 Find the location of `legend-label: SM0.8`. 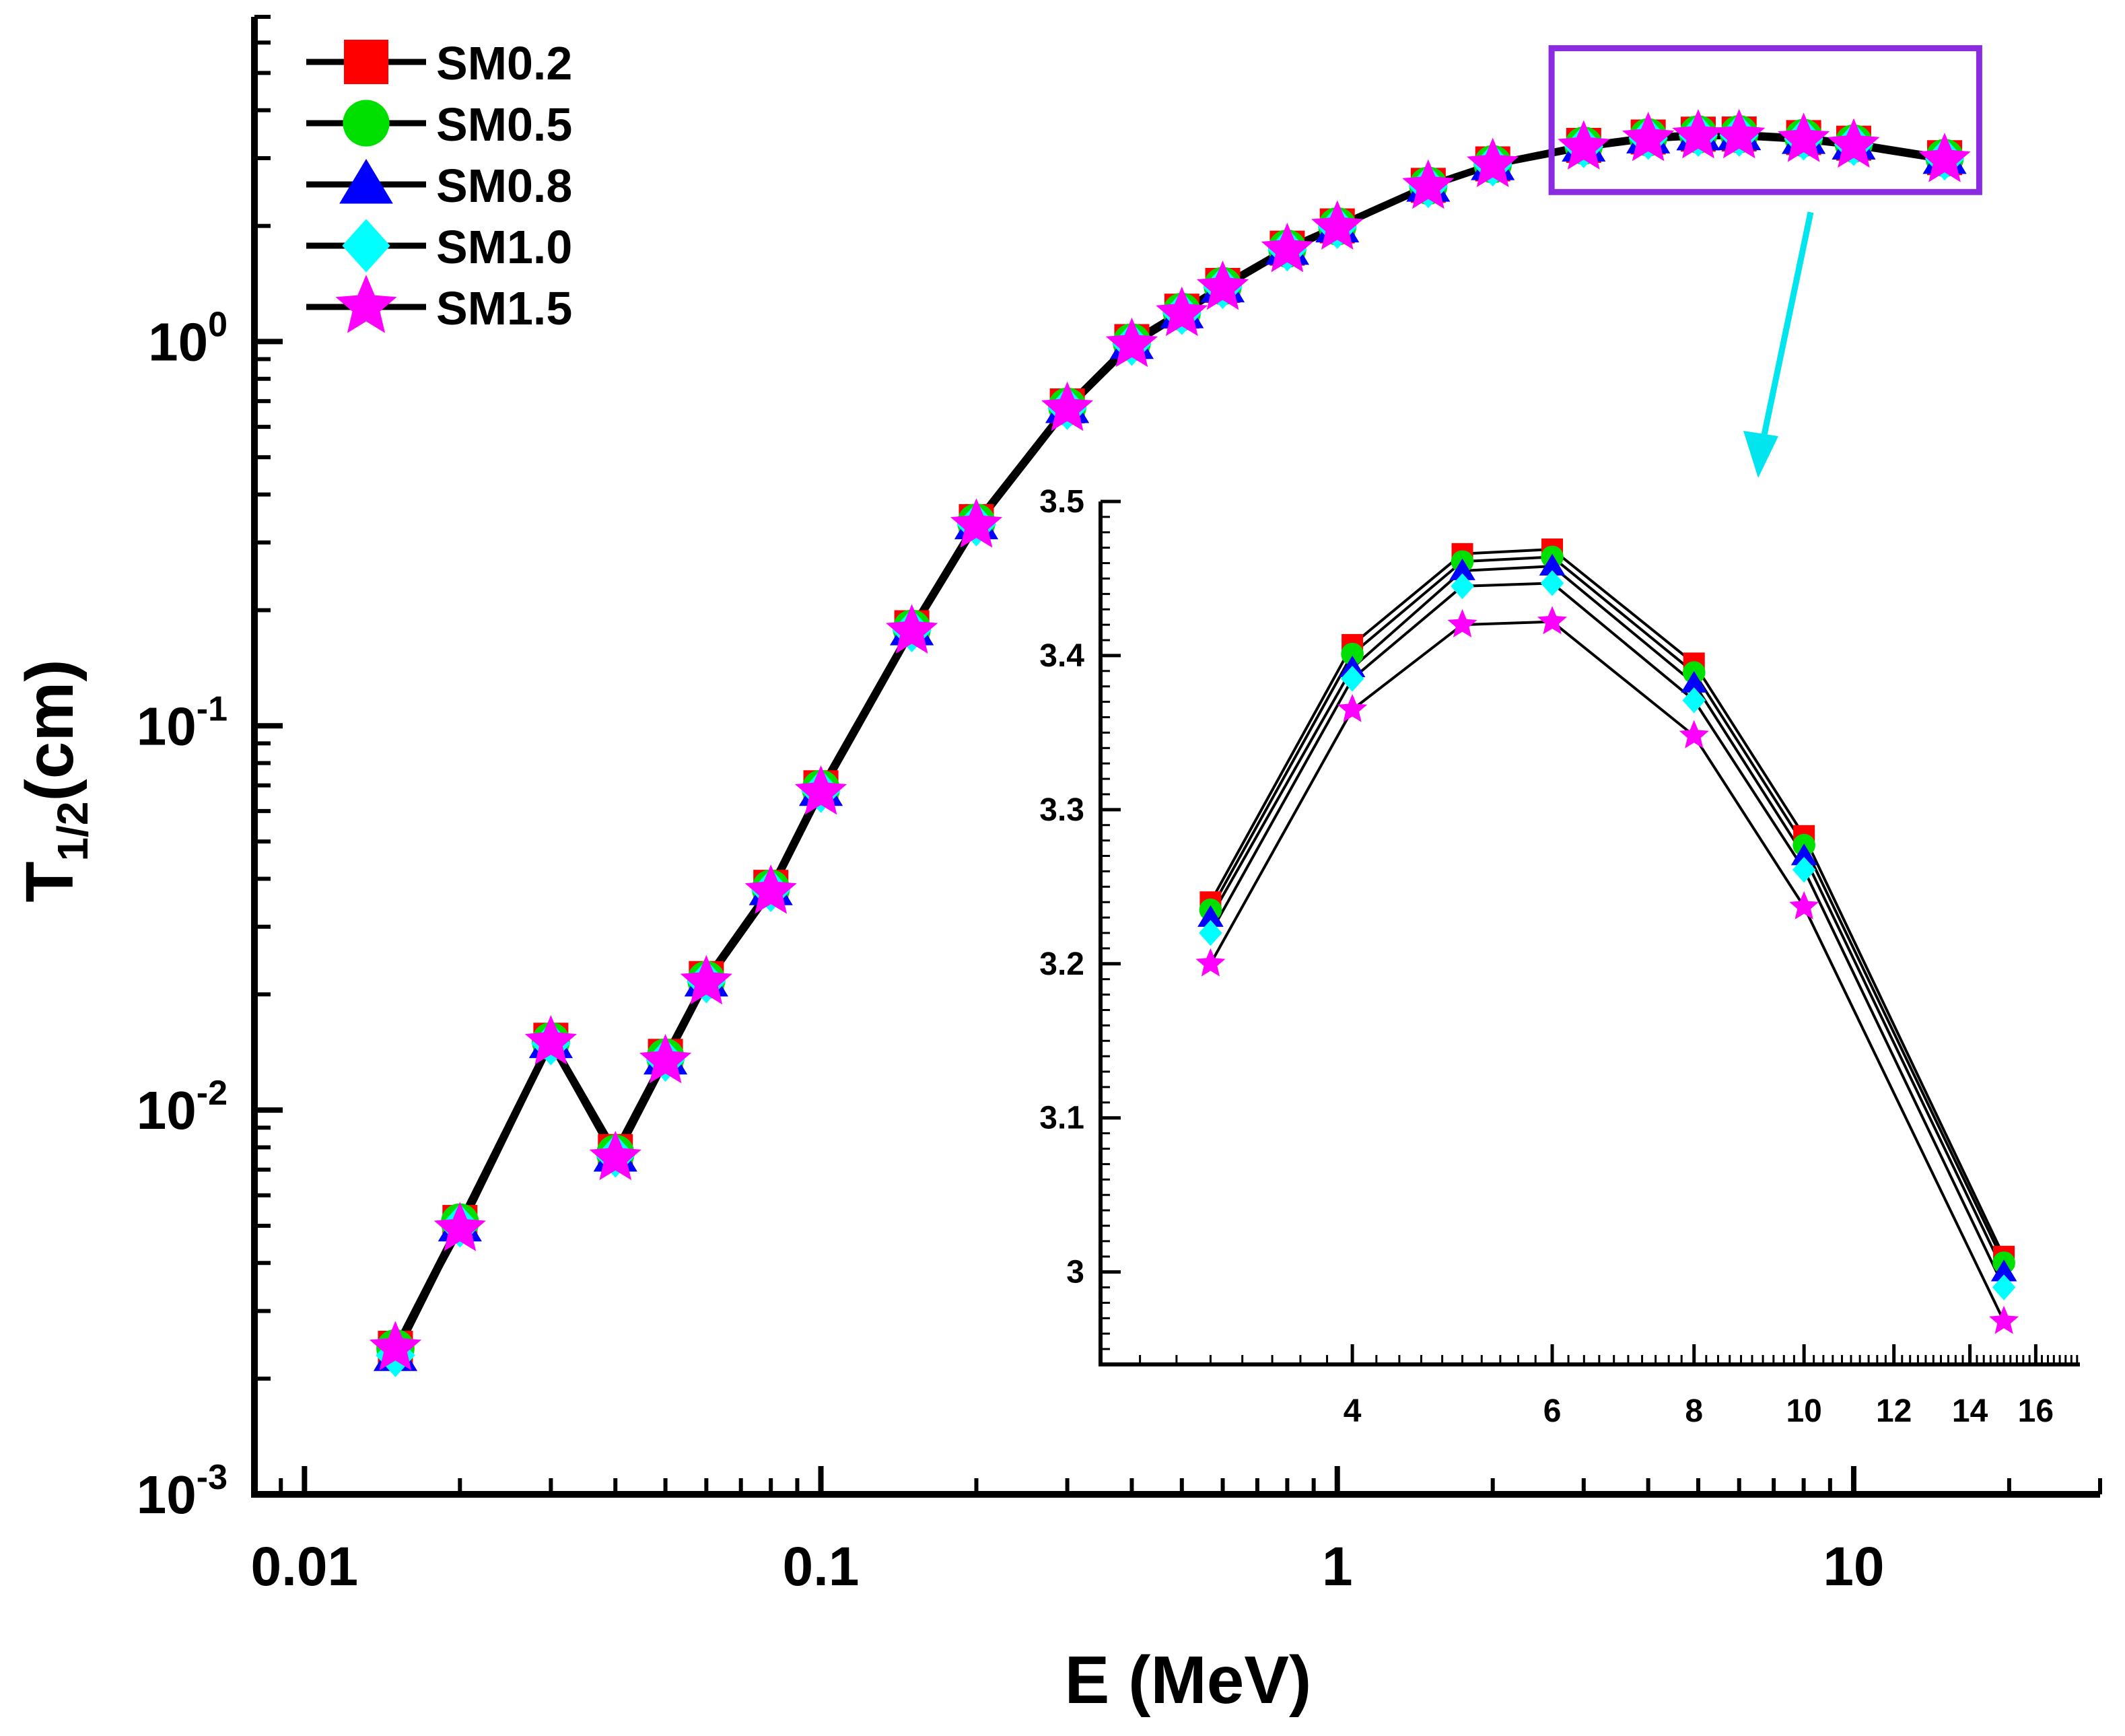

legend-label: SM0.8 is located at coordinates (504, 186).